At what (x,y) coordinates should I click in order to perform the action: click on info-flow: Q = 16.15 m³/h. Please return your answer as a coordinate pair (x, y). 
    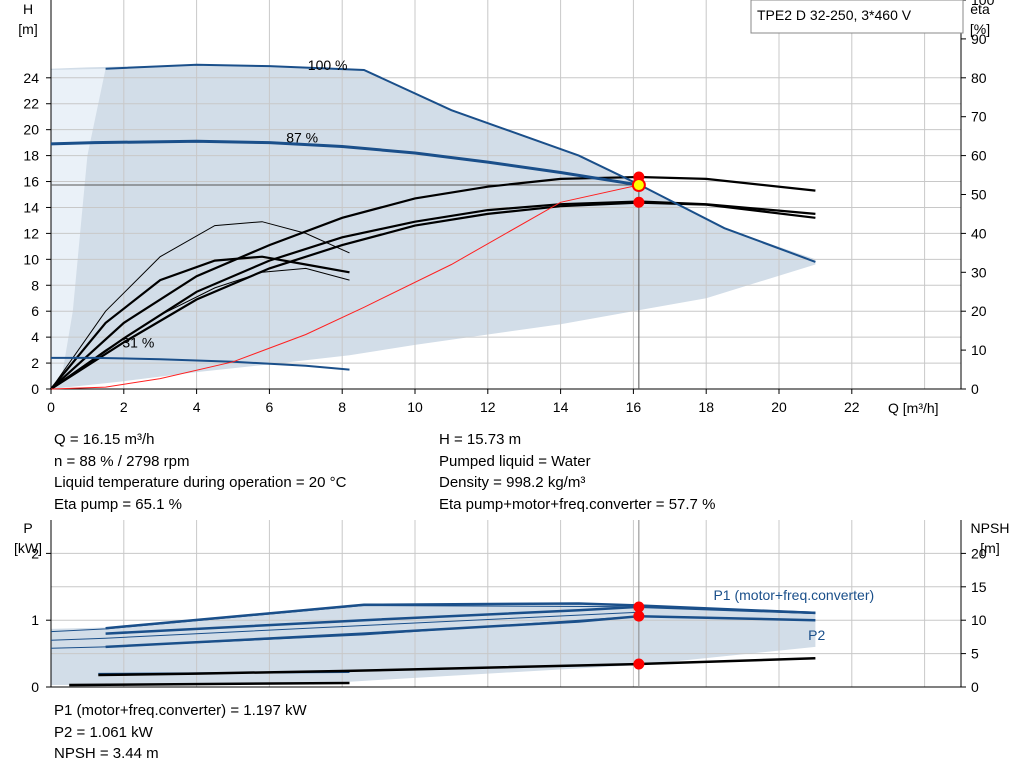
    Looking at the image, I should click on (104, 439).